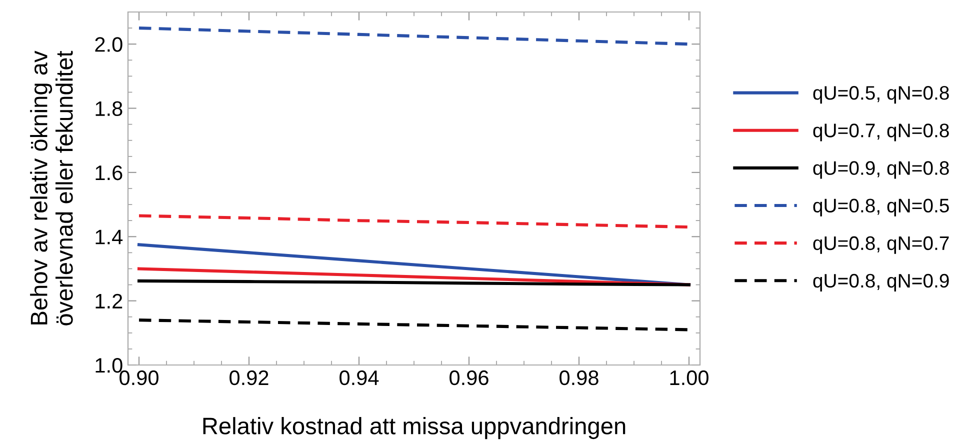 This screenshot has height=441, width=956. Describe the element at coordinates (689, 378) in the screenshot. I see `x-tick-label: 1.00` at that location.